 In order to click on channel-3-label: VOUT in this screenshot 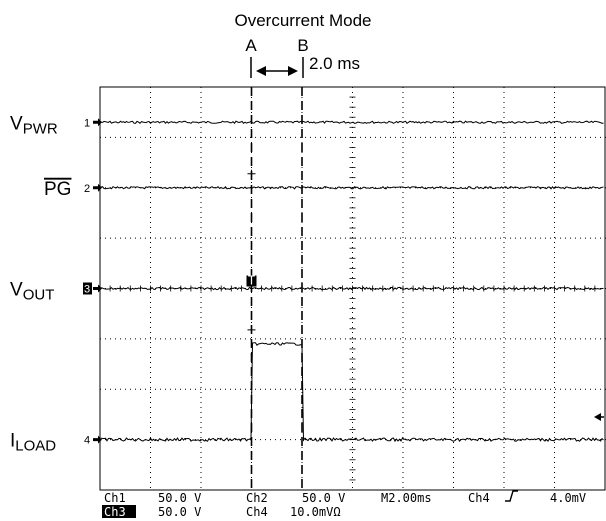, I will do `click(32, 292)`.